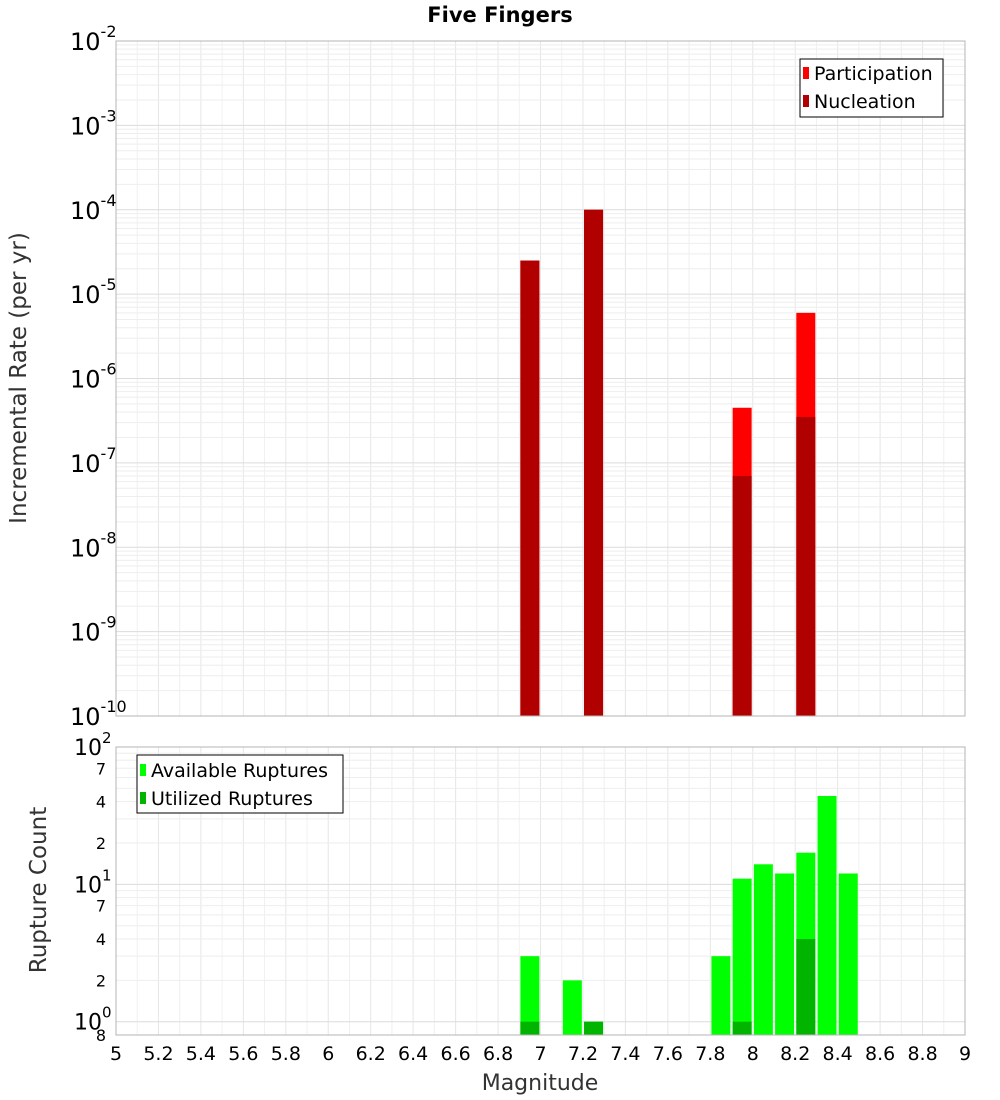 Image resolution: width=1000 pixels, height=1100 pixels. Describe the element at coordinates (286, 1054) in the screenshot. I see `x-tick-label: 5.8` at that location.